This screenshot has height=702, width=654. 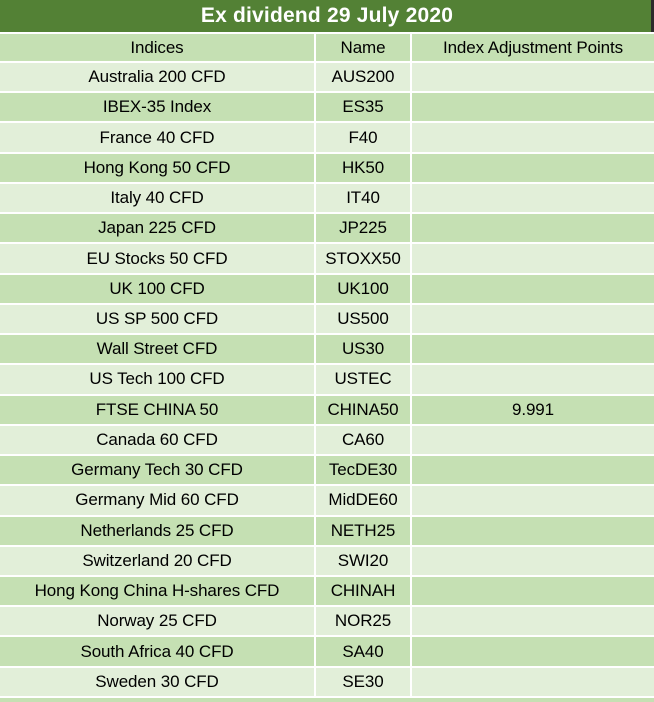 What do you see at coordinates (157, 349) in the screenshot?
I see `cell-indices: Wall Street CFD` at bounding box center [157, 349].